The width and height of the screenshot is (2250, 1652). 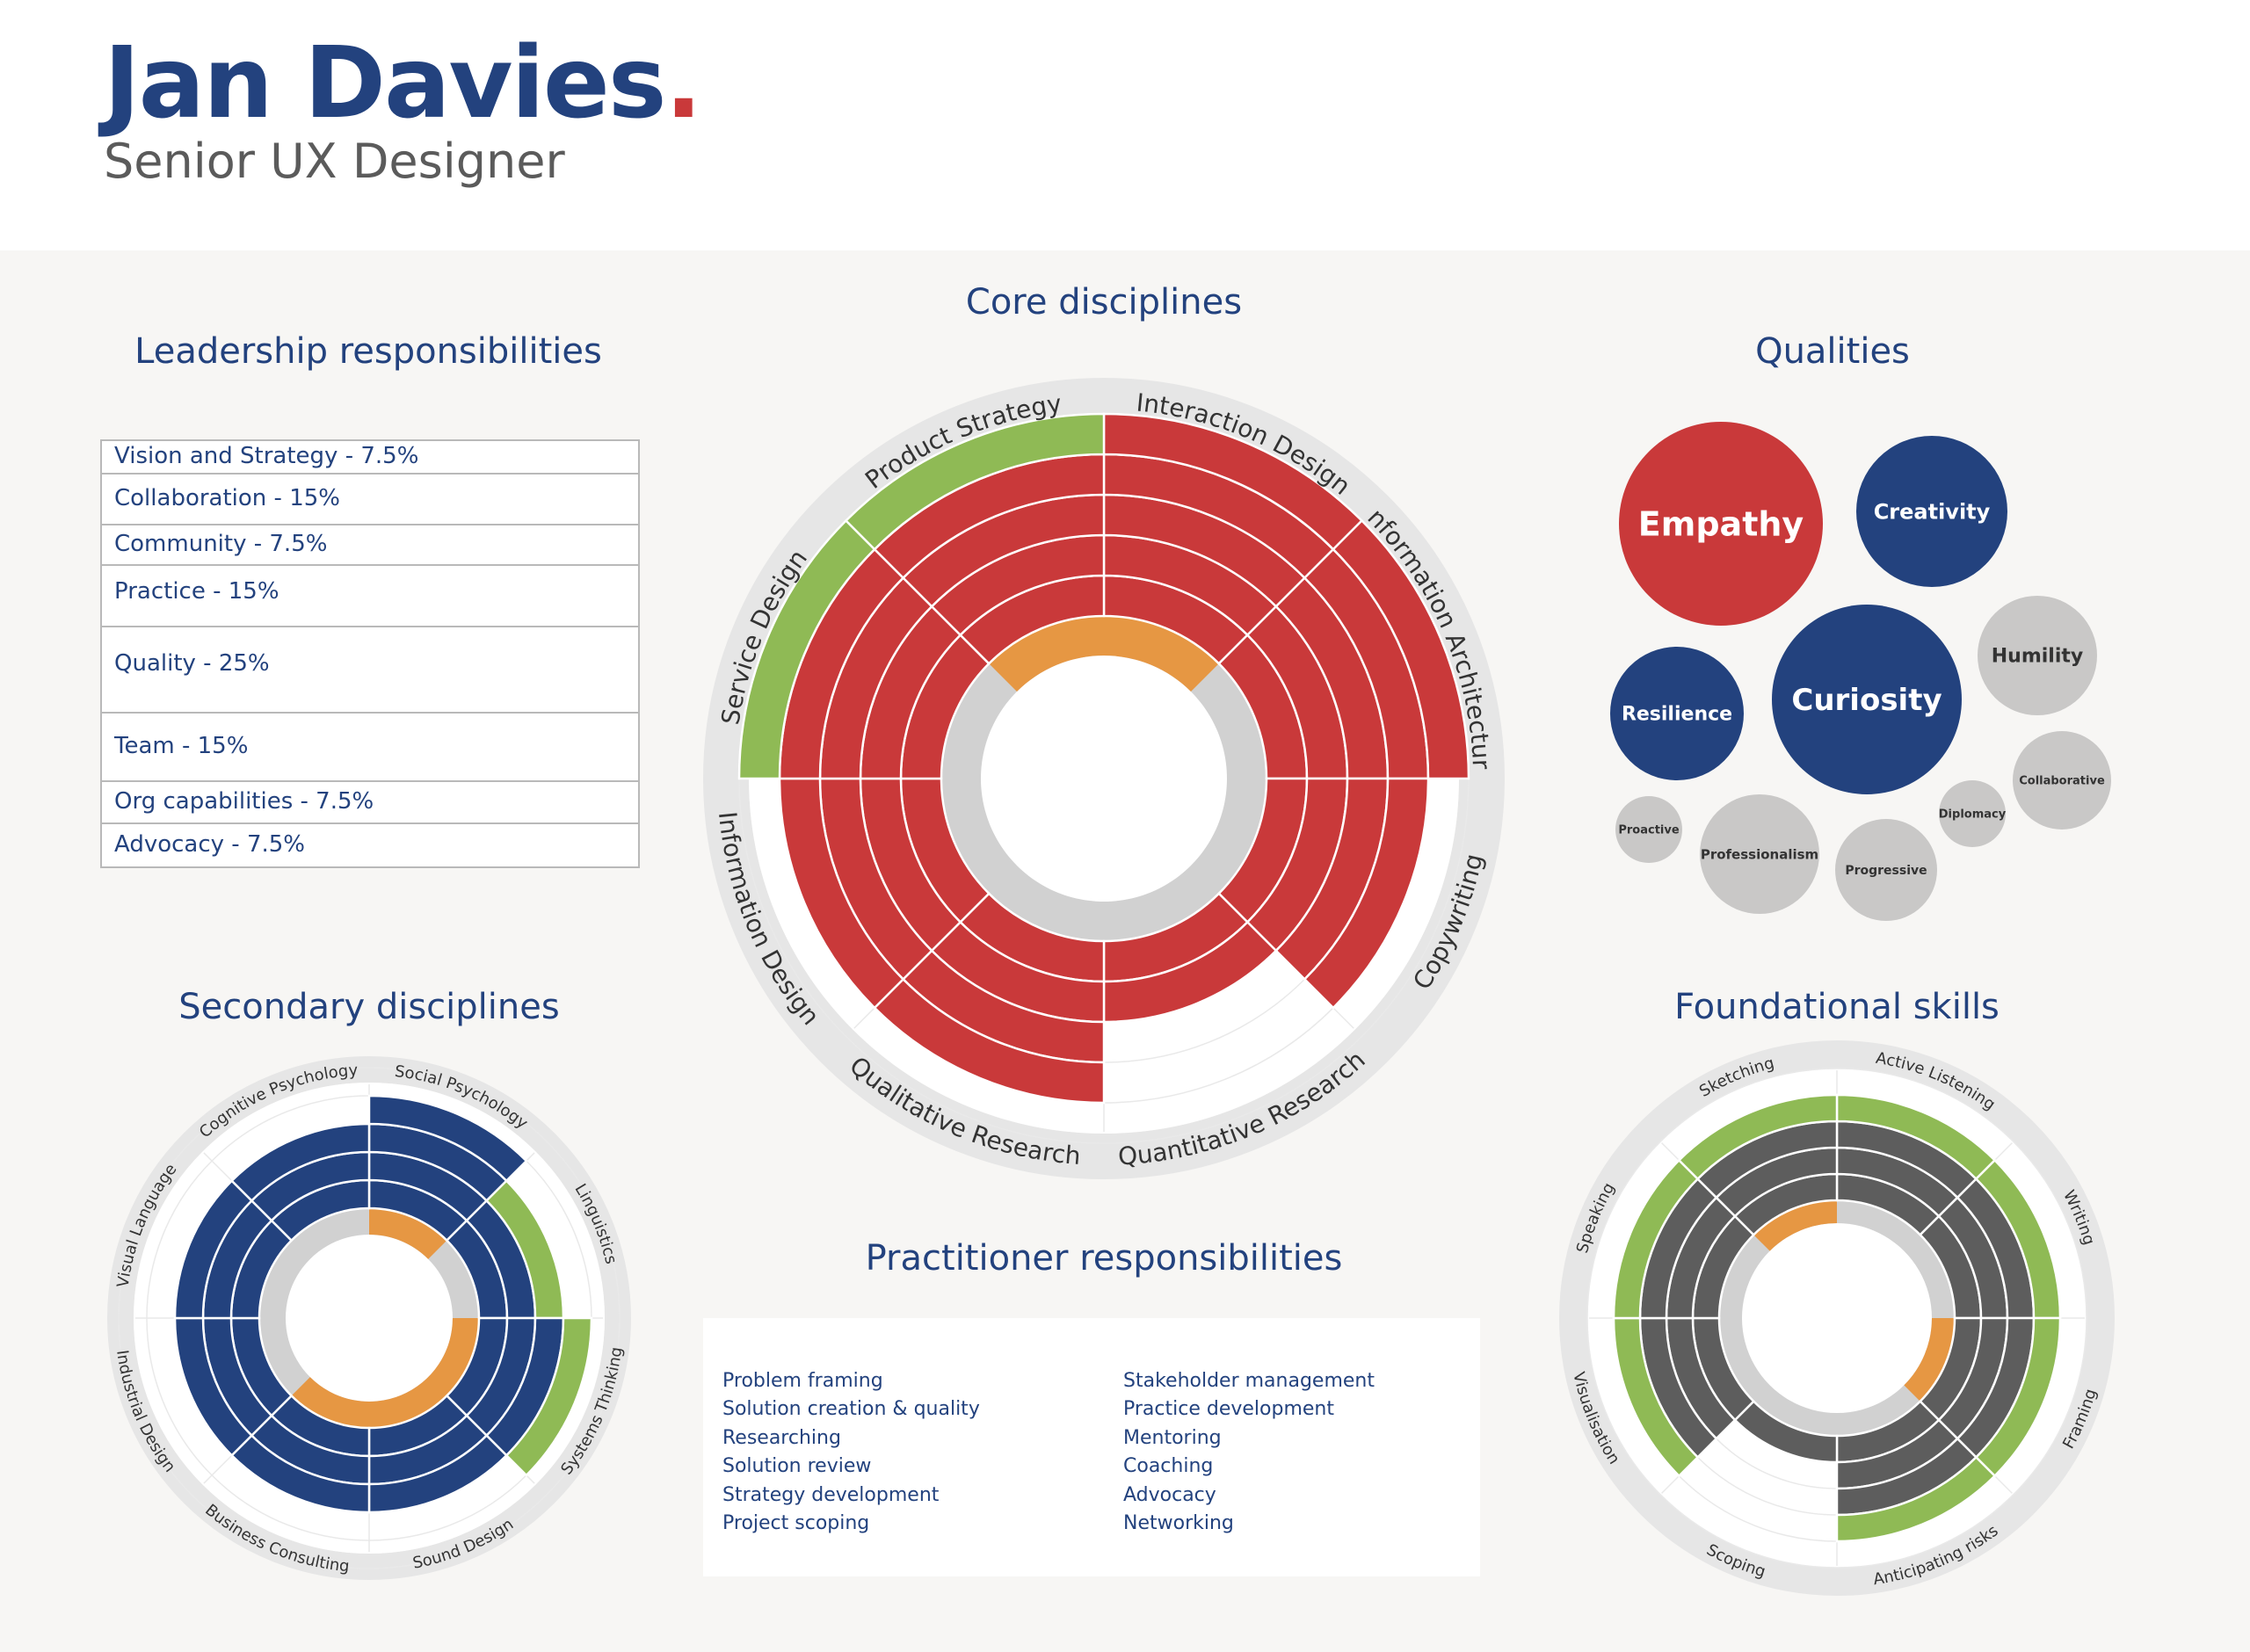 I want to click on secondary-grid-circle, so click(x=369, y=1318).